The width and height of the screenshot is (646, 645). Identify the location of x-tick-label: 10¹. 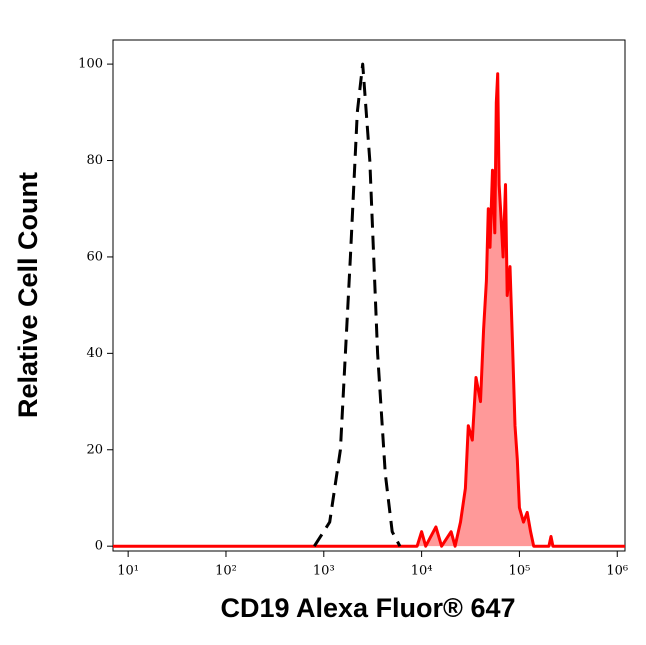
(128, 571).